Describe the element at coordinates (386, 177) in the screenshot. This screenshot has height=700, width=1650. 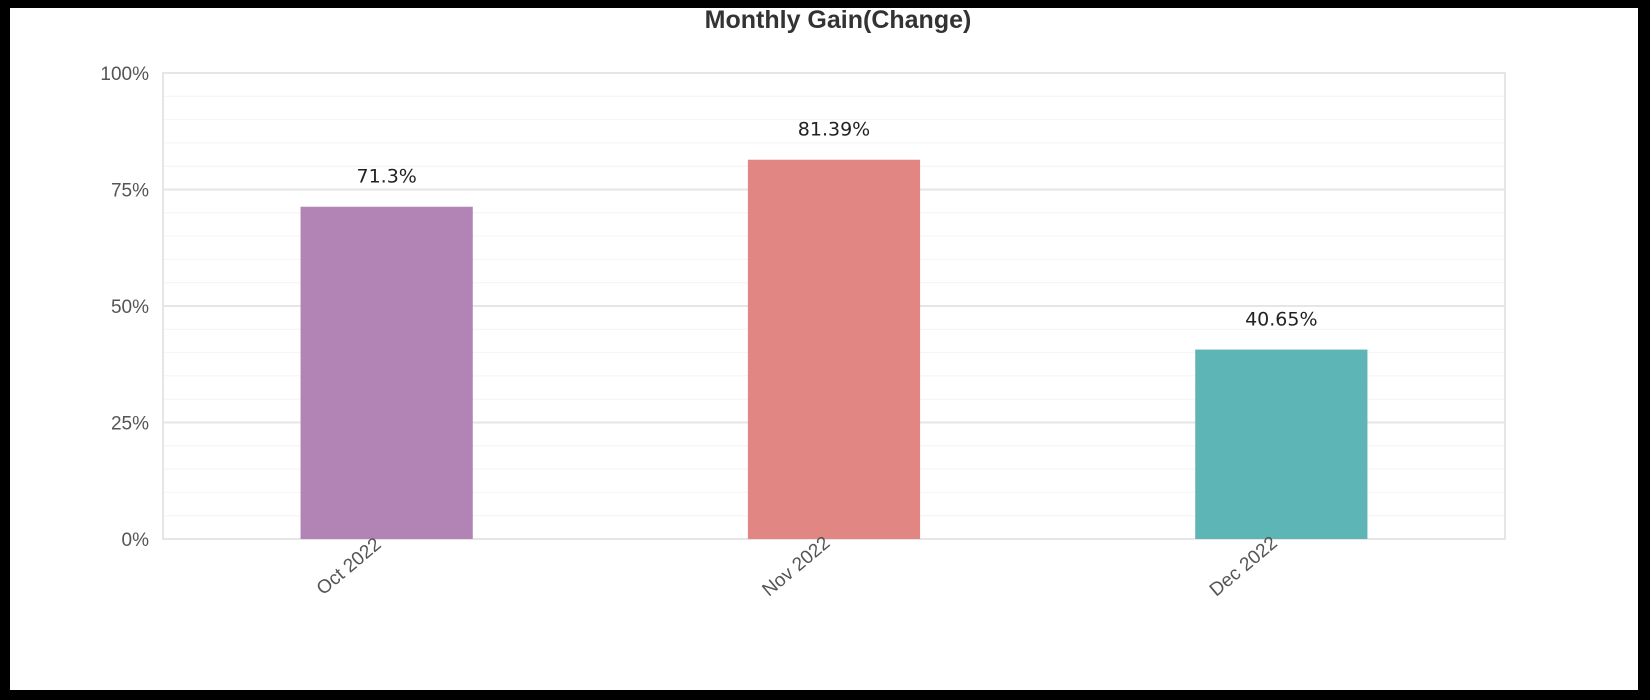
I see `data-label: 71.3%` at that location.